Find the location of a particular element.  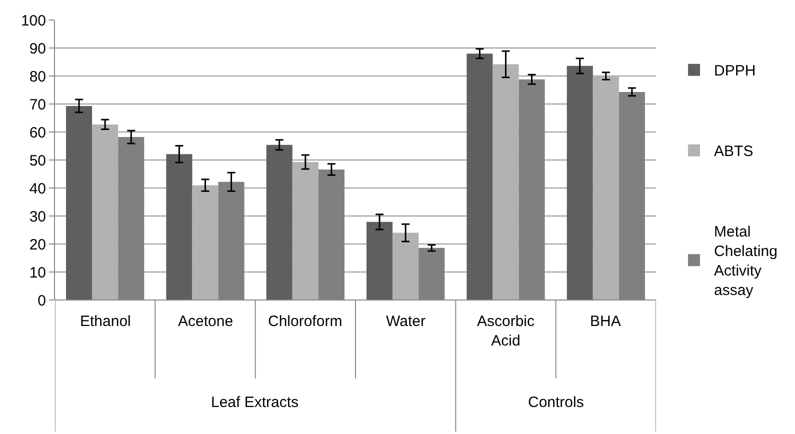

text: Controls is located at coordinates (556, 402).